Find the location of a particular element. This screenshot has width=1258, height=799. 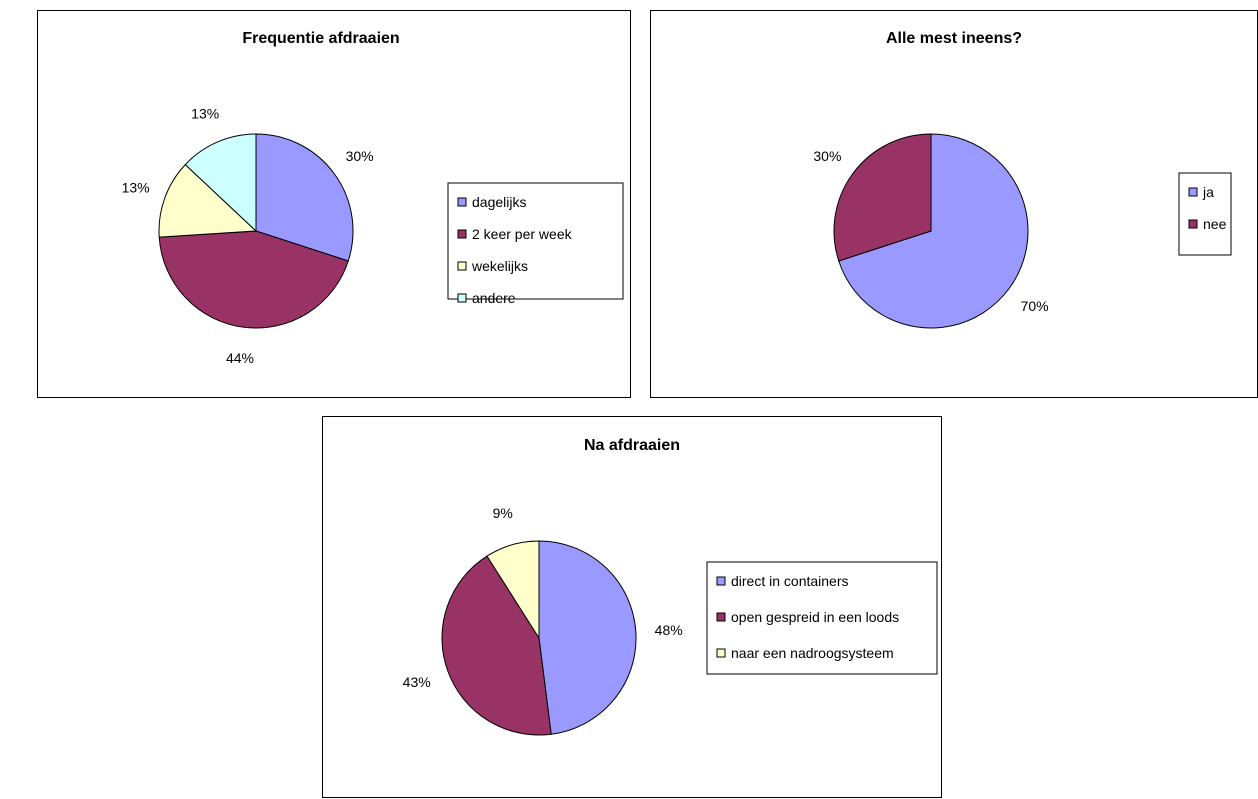

slice-label-wekelijks: 13% is located at coordinates (136, 188).